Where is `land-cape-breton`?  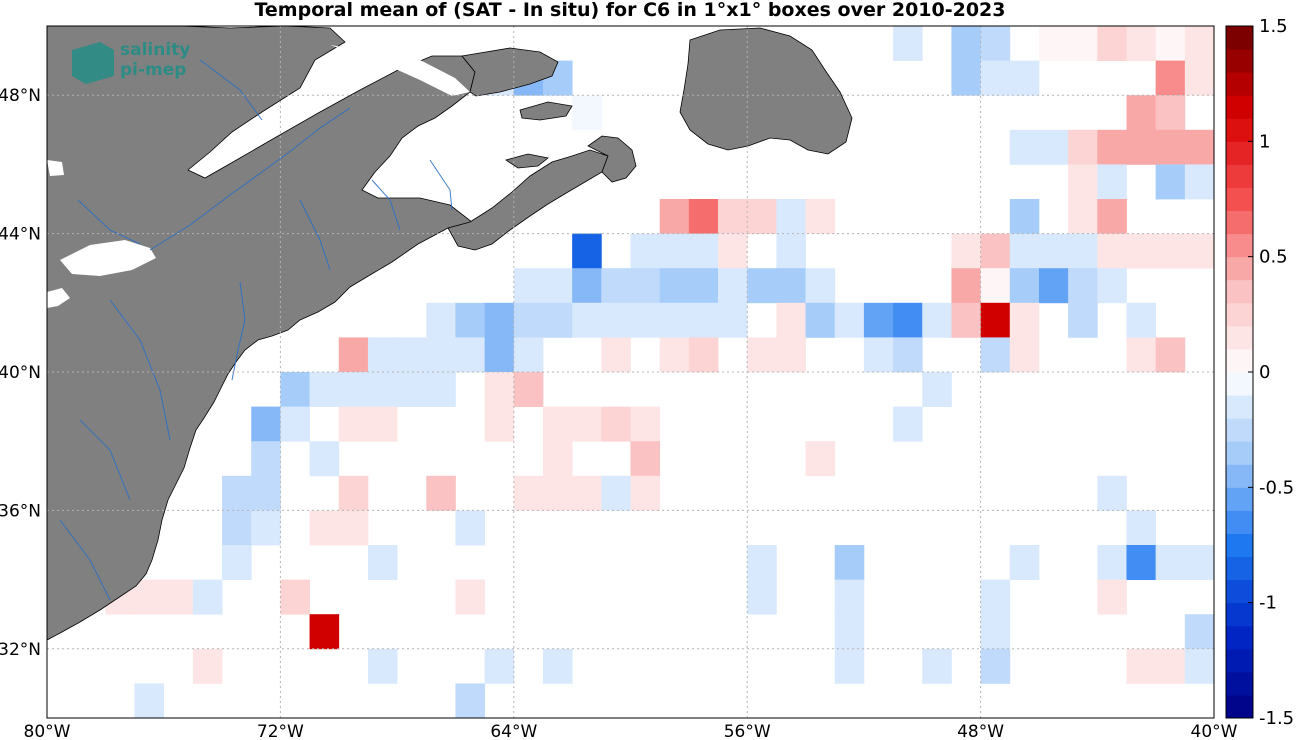 land-cape-breton is located at coordinates (612, 159).